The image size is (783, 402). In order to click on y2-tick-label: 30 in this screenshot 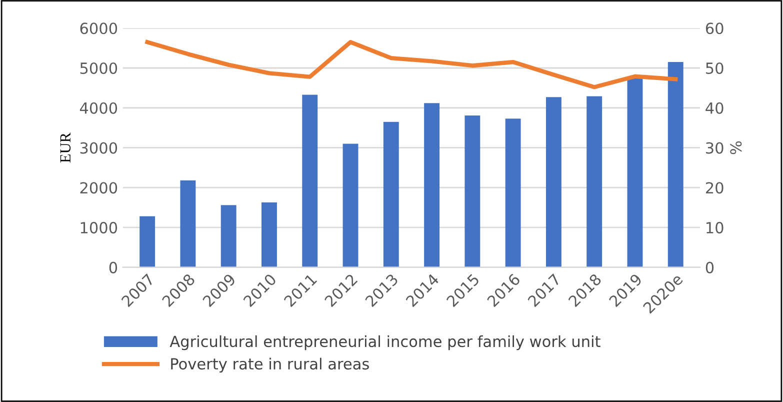, I will do `click(715, 148)`.